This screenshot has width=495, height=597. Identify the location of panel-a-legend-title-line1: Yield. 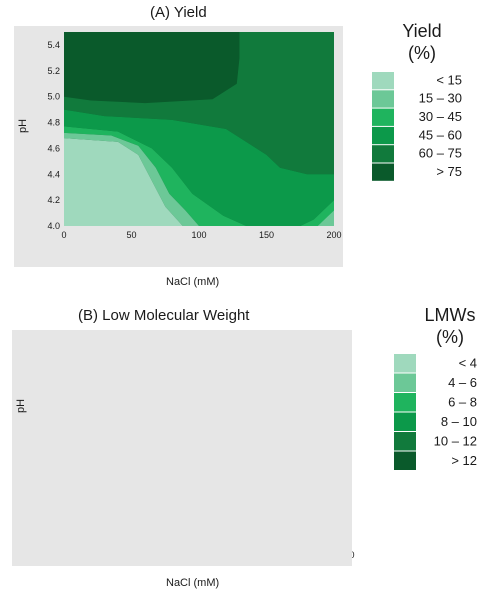
(422, 31).